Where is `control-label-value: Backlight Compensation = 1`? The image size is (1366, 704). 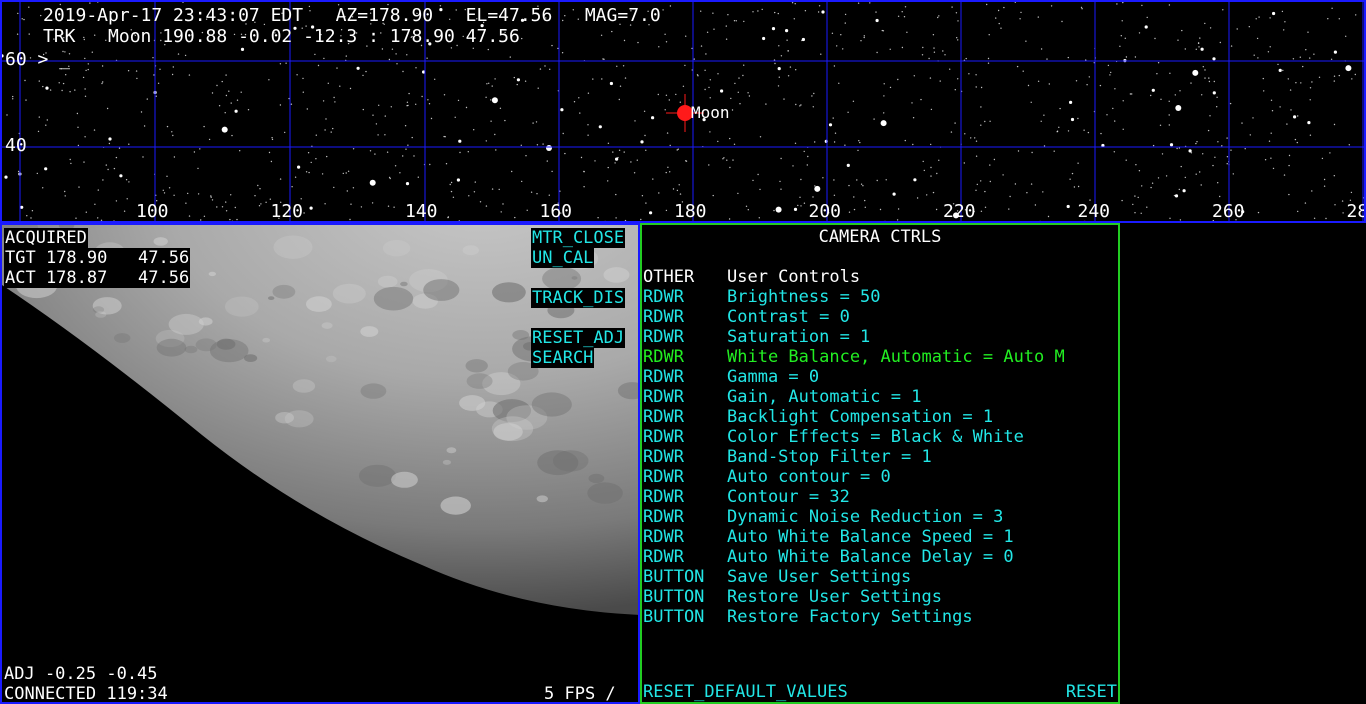 control-label-value: Backlight Compensation = 1 is located at coordinates (860, 417).